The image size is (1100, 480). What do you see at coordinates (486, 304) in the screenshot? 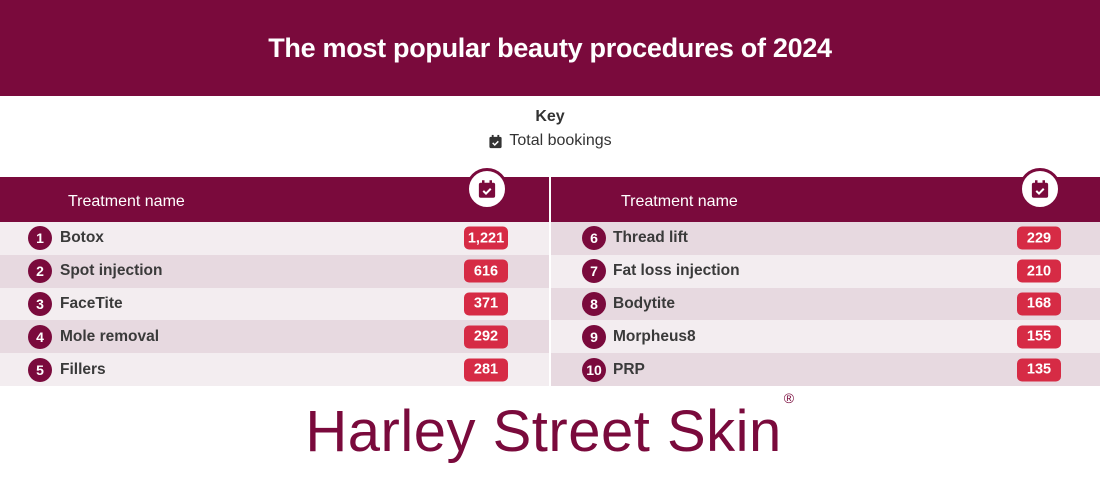
I see `bookings-value: 371` at bounding box center [486, 304].